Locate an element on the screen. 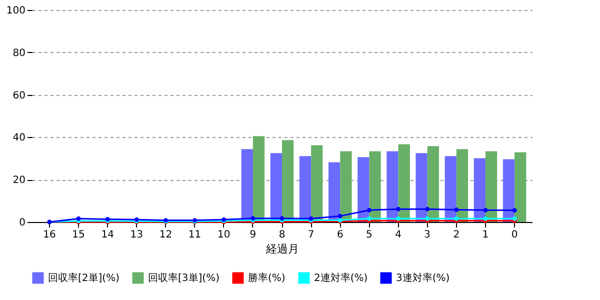  x-tick-label: 2 is located at coordinates (456, 235).